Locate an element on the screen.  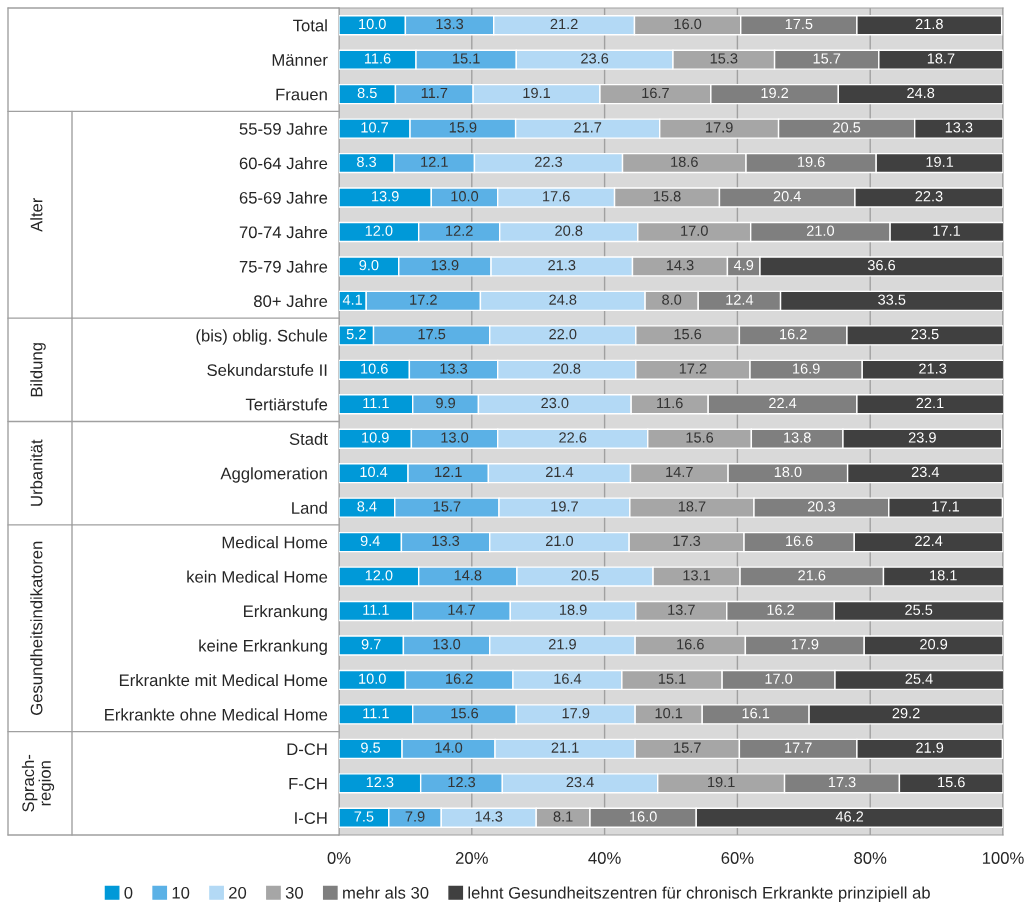
data-label: 21.6 is located at coordinates (812, 575).